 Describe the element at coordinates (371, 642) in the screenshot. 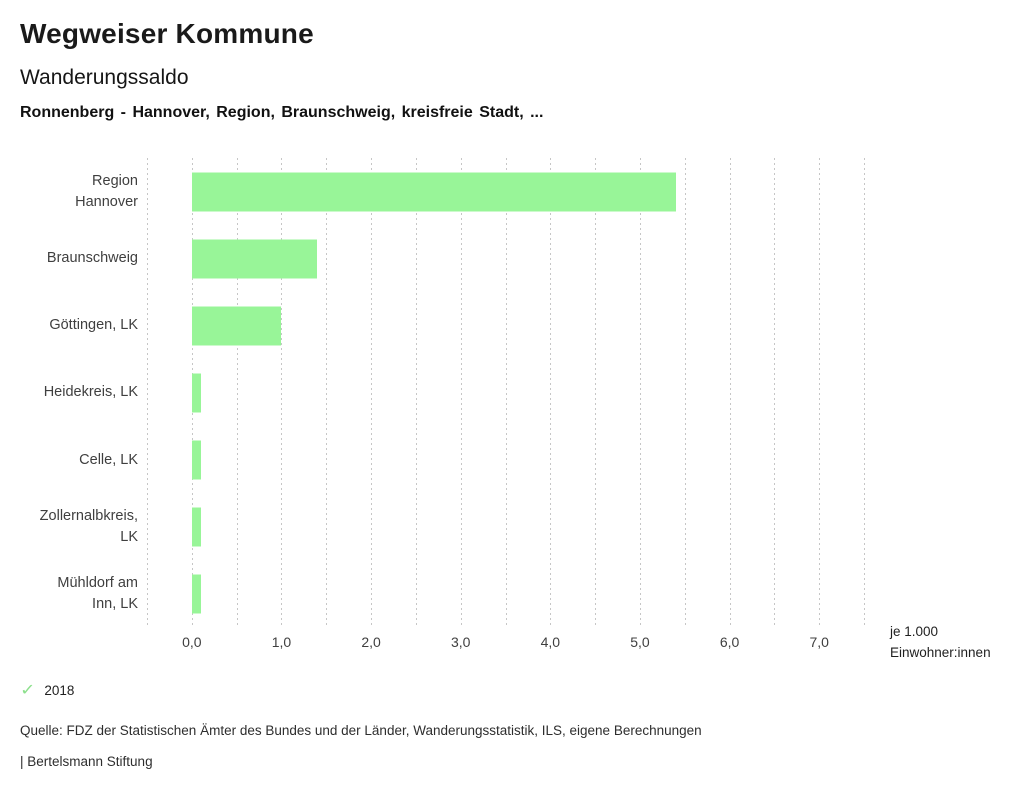

I see `x-tick-label: 2,0` at that location.